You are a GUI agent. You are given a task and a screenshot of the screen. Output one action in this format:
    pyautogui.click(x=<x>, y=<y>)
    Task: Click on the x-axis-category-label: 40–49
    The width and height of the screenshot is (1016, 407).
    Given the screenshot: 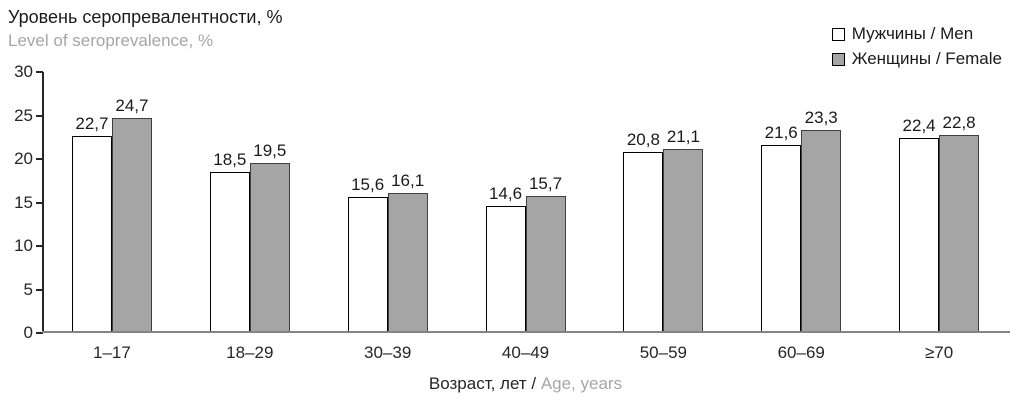 What is the action you would take?
    pyautogui.click(x=525, y=352)
    